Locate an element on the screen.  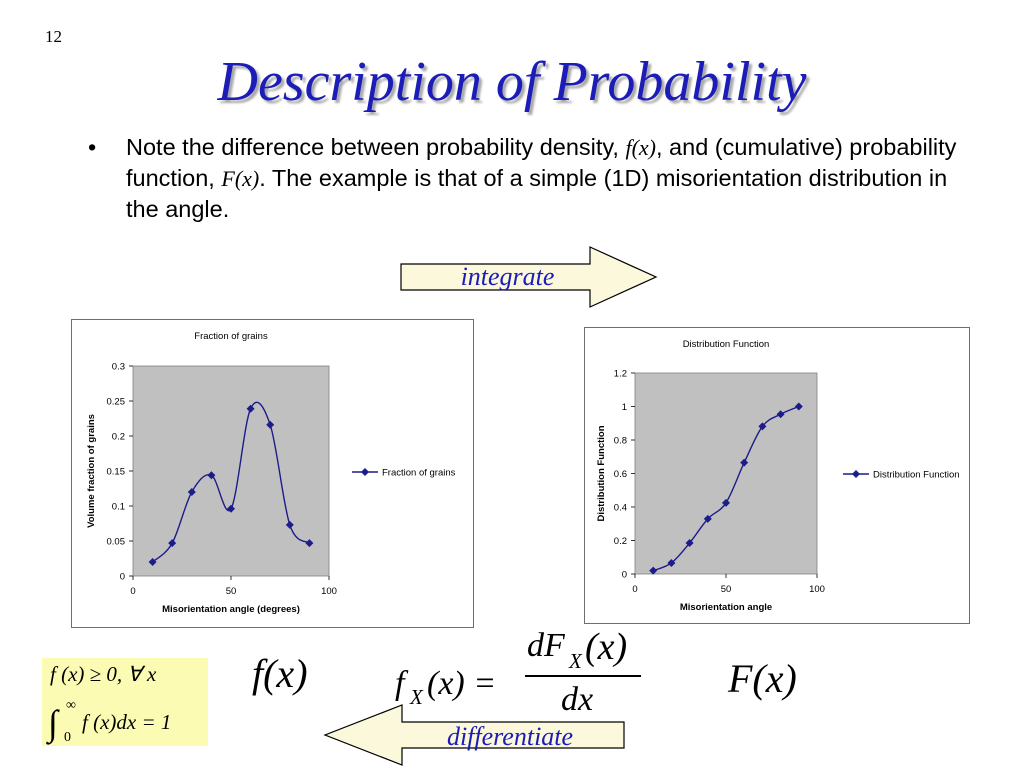
formula-denominator: dx is located at coordinates (577, 699).